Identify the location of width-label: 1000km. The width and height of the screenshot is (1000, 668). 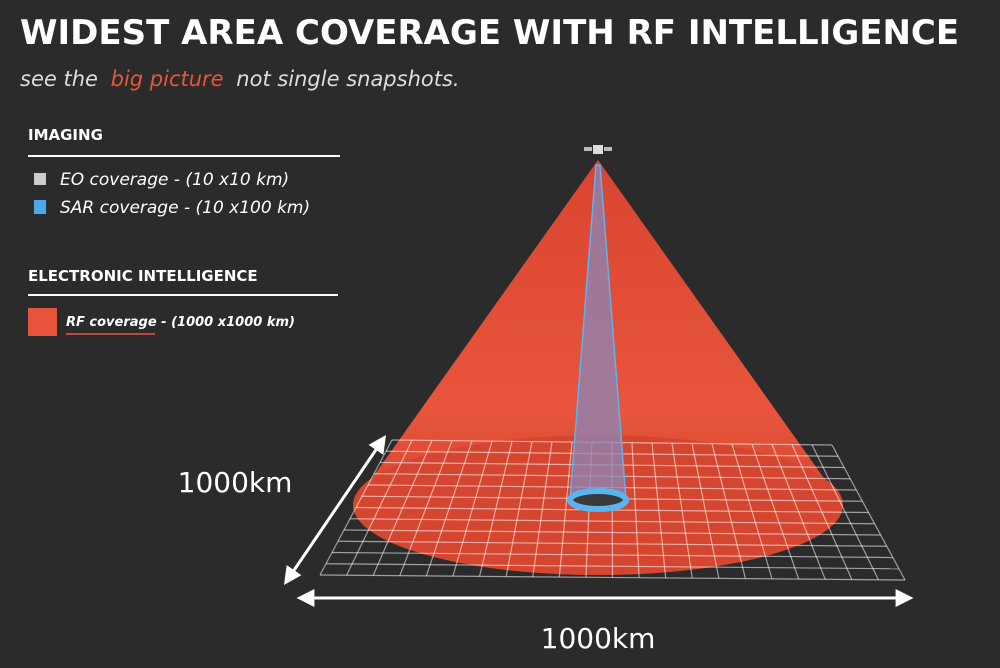
(598, 638).